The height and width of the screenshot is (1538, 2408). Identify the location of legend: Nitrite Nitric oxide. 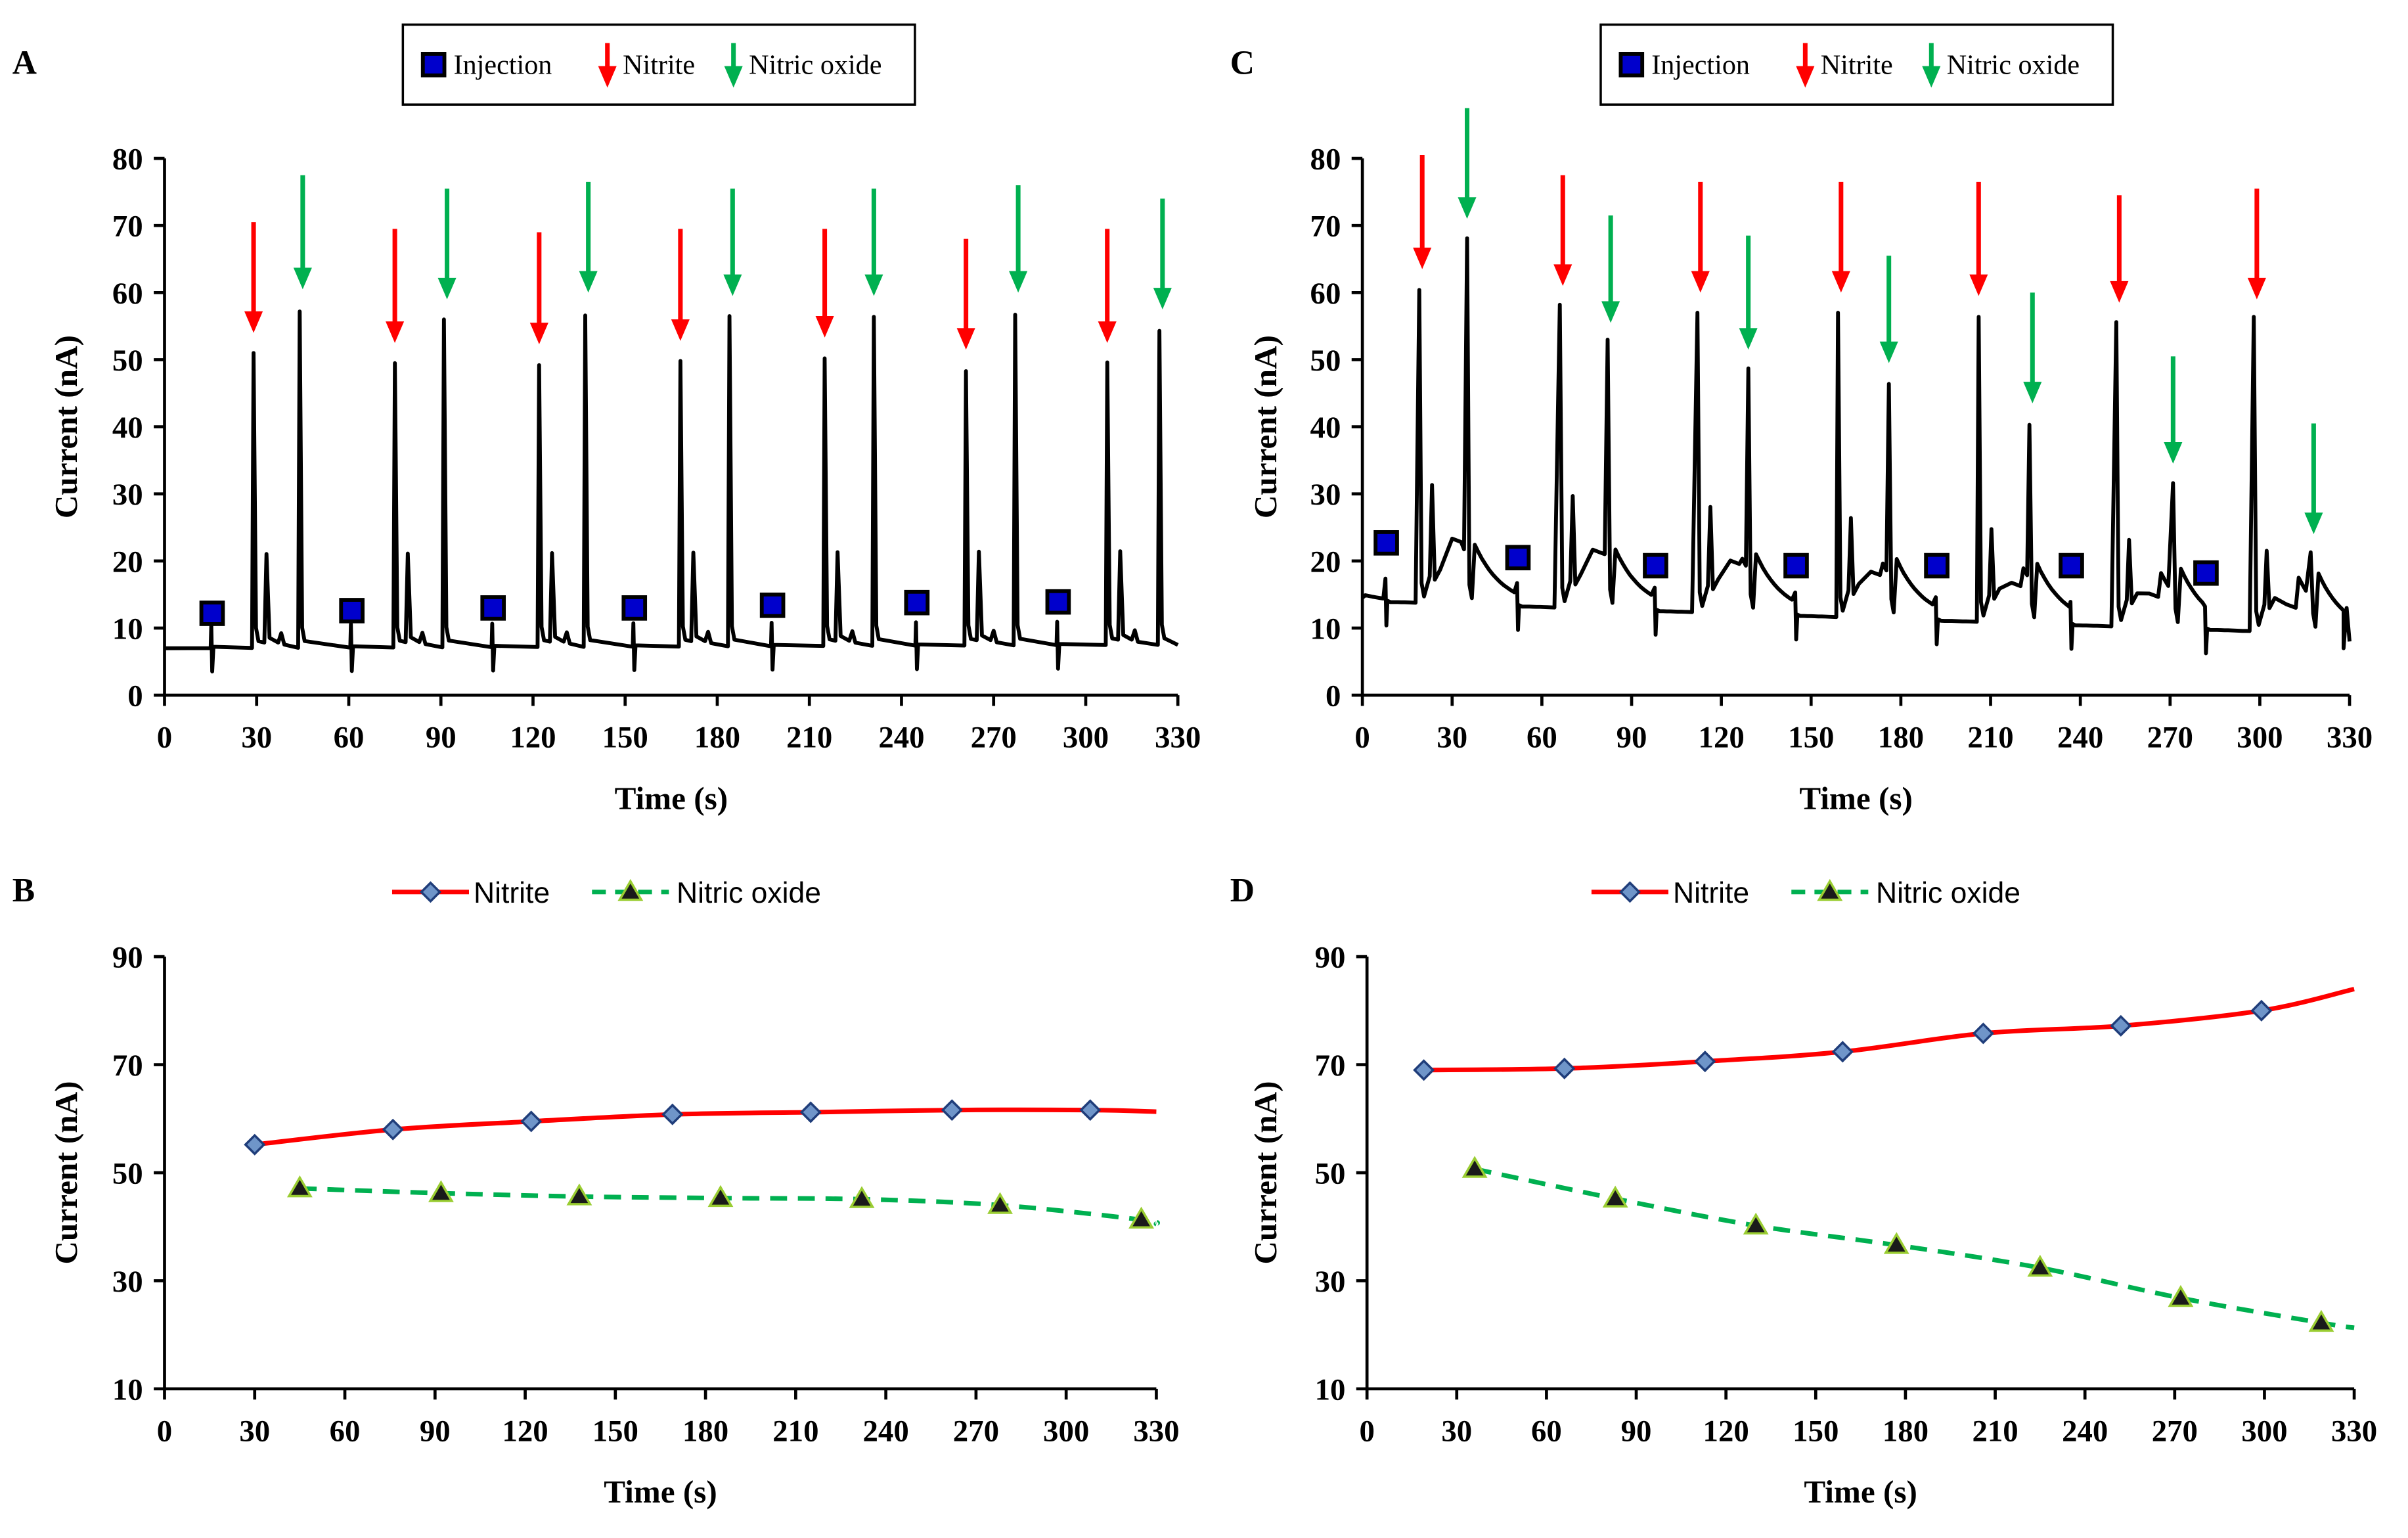
(1805, 893).